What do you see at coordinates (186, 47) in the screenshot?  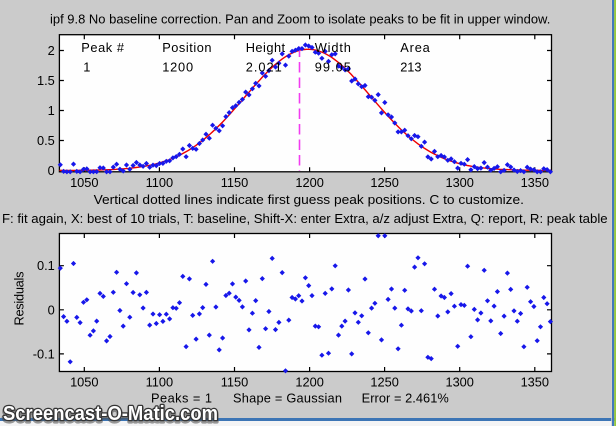 I see `svg-text: Position` at bounding box center [186, 47].